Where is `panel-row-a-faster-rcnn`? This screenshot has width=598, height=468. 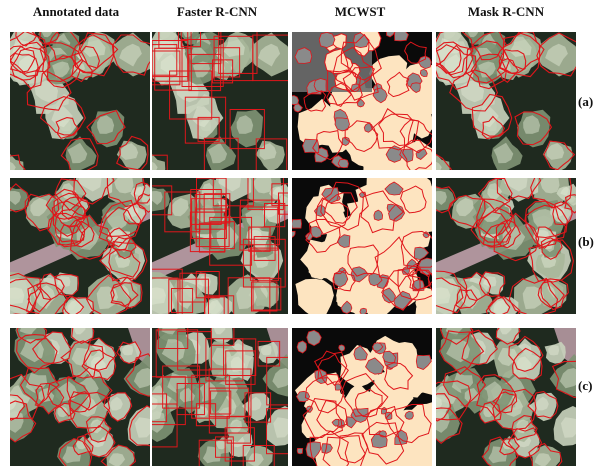 panel-row-a-faster-rcnn is located at coordinates (220, 101).